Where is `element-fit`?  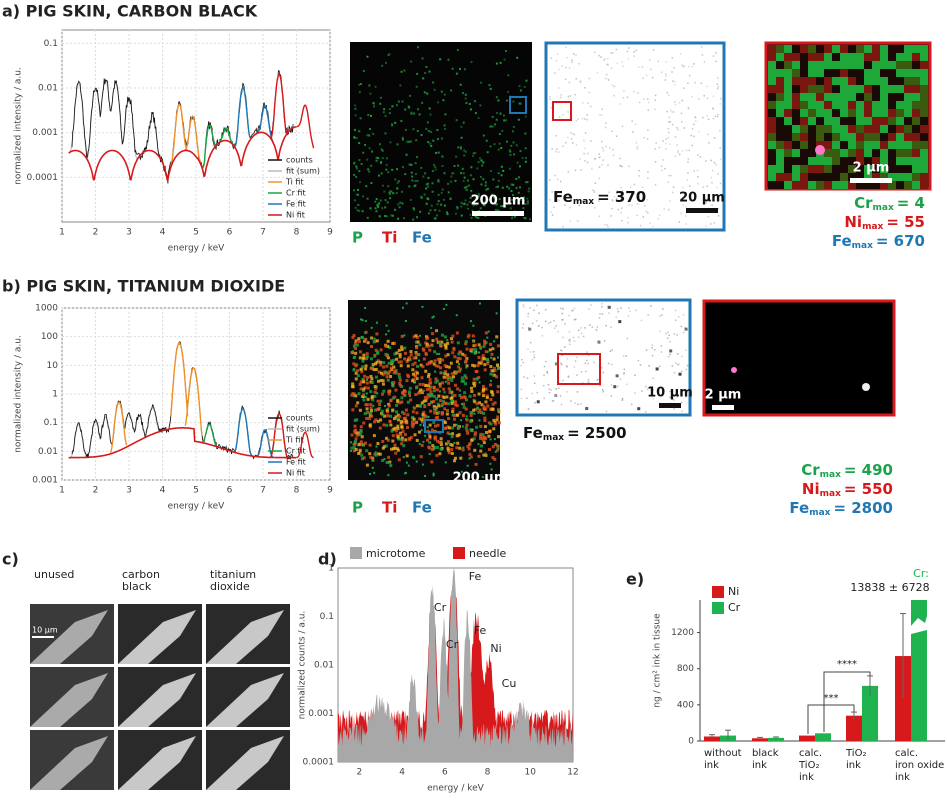 element-fit is located at coordinates (209, 146).